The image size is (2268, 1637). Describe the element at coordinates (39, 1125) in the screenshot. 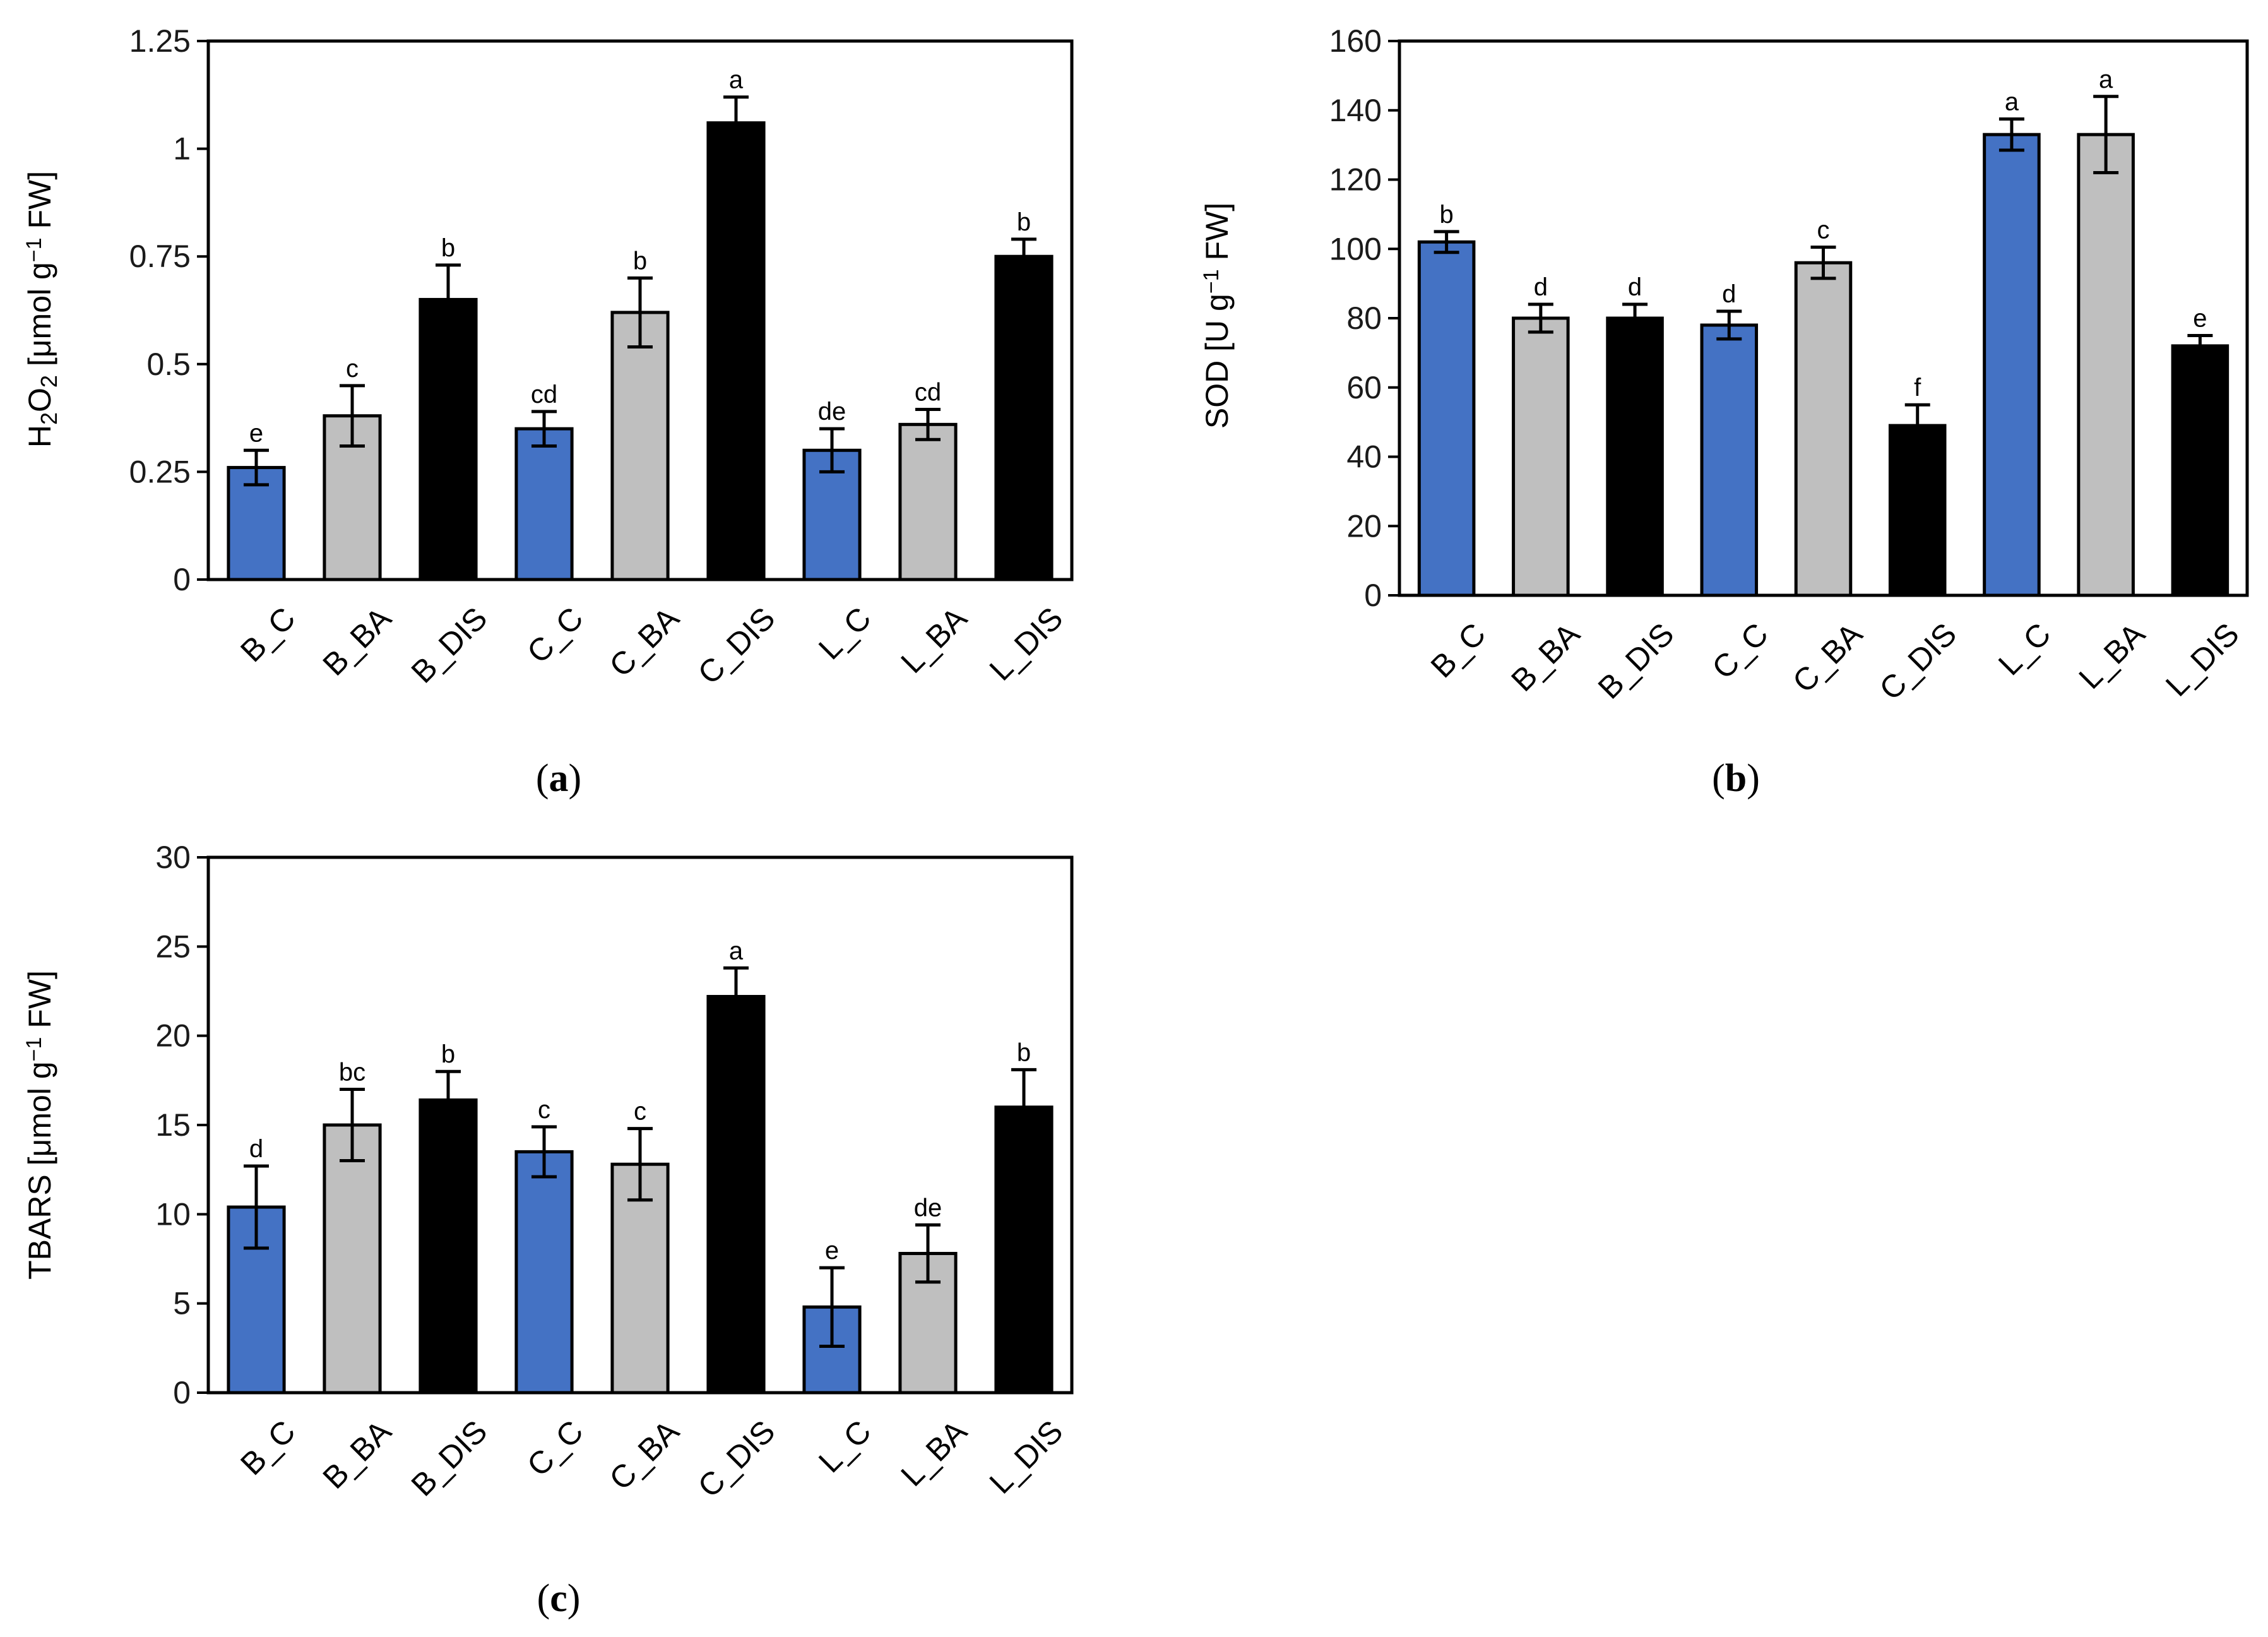

I see `y-axis-label: TBARS [μmol g−1 FW]` at that location.